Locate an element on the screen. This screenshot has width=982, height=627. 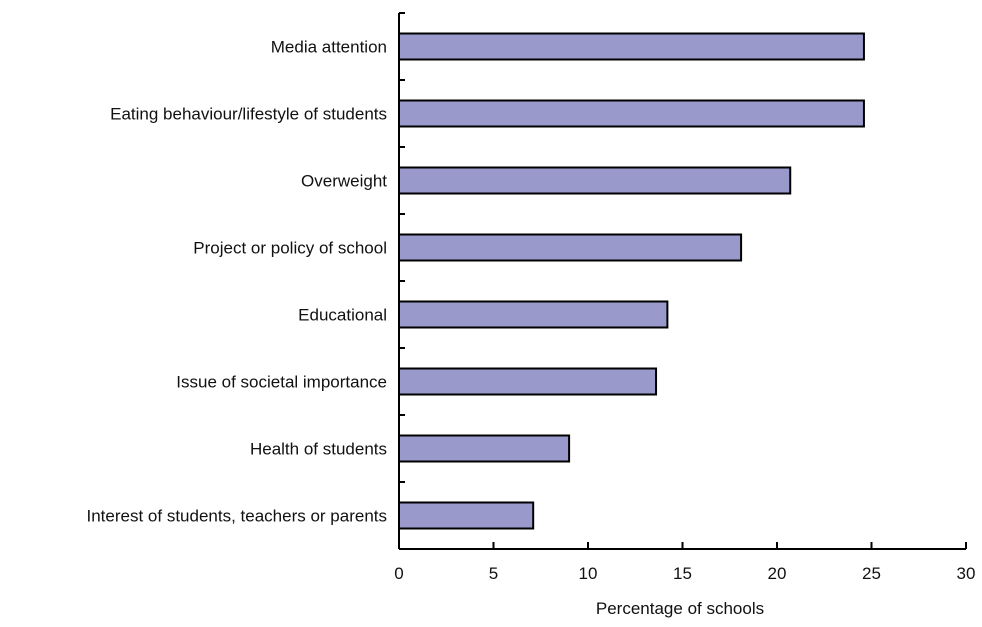
x-tick-label: 15 is located at coordinates (682, 573).